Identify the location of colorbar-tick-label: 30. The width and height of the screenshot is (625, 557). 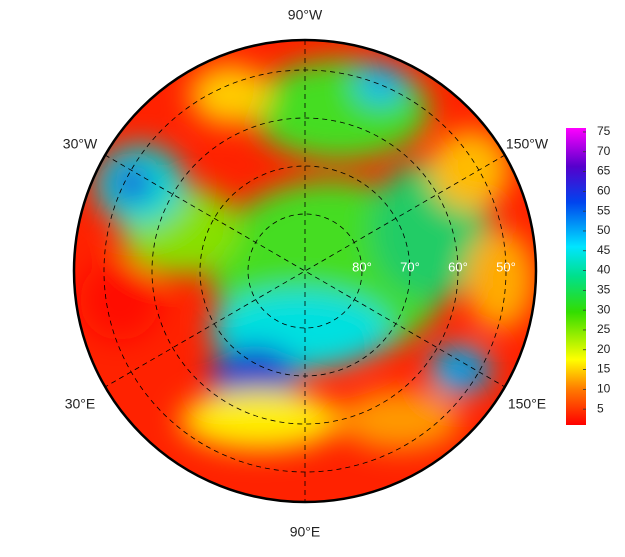
(604, 309).